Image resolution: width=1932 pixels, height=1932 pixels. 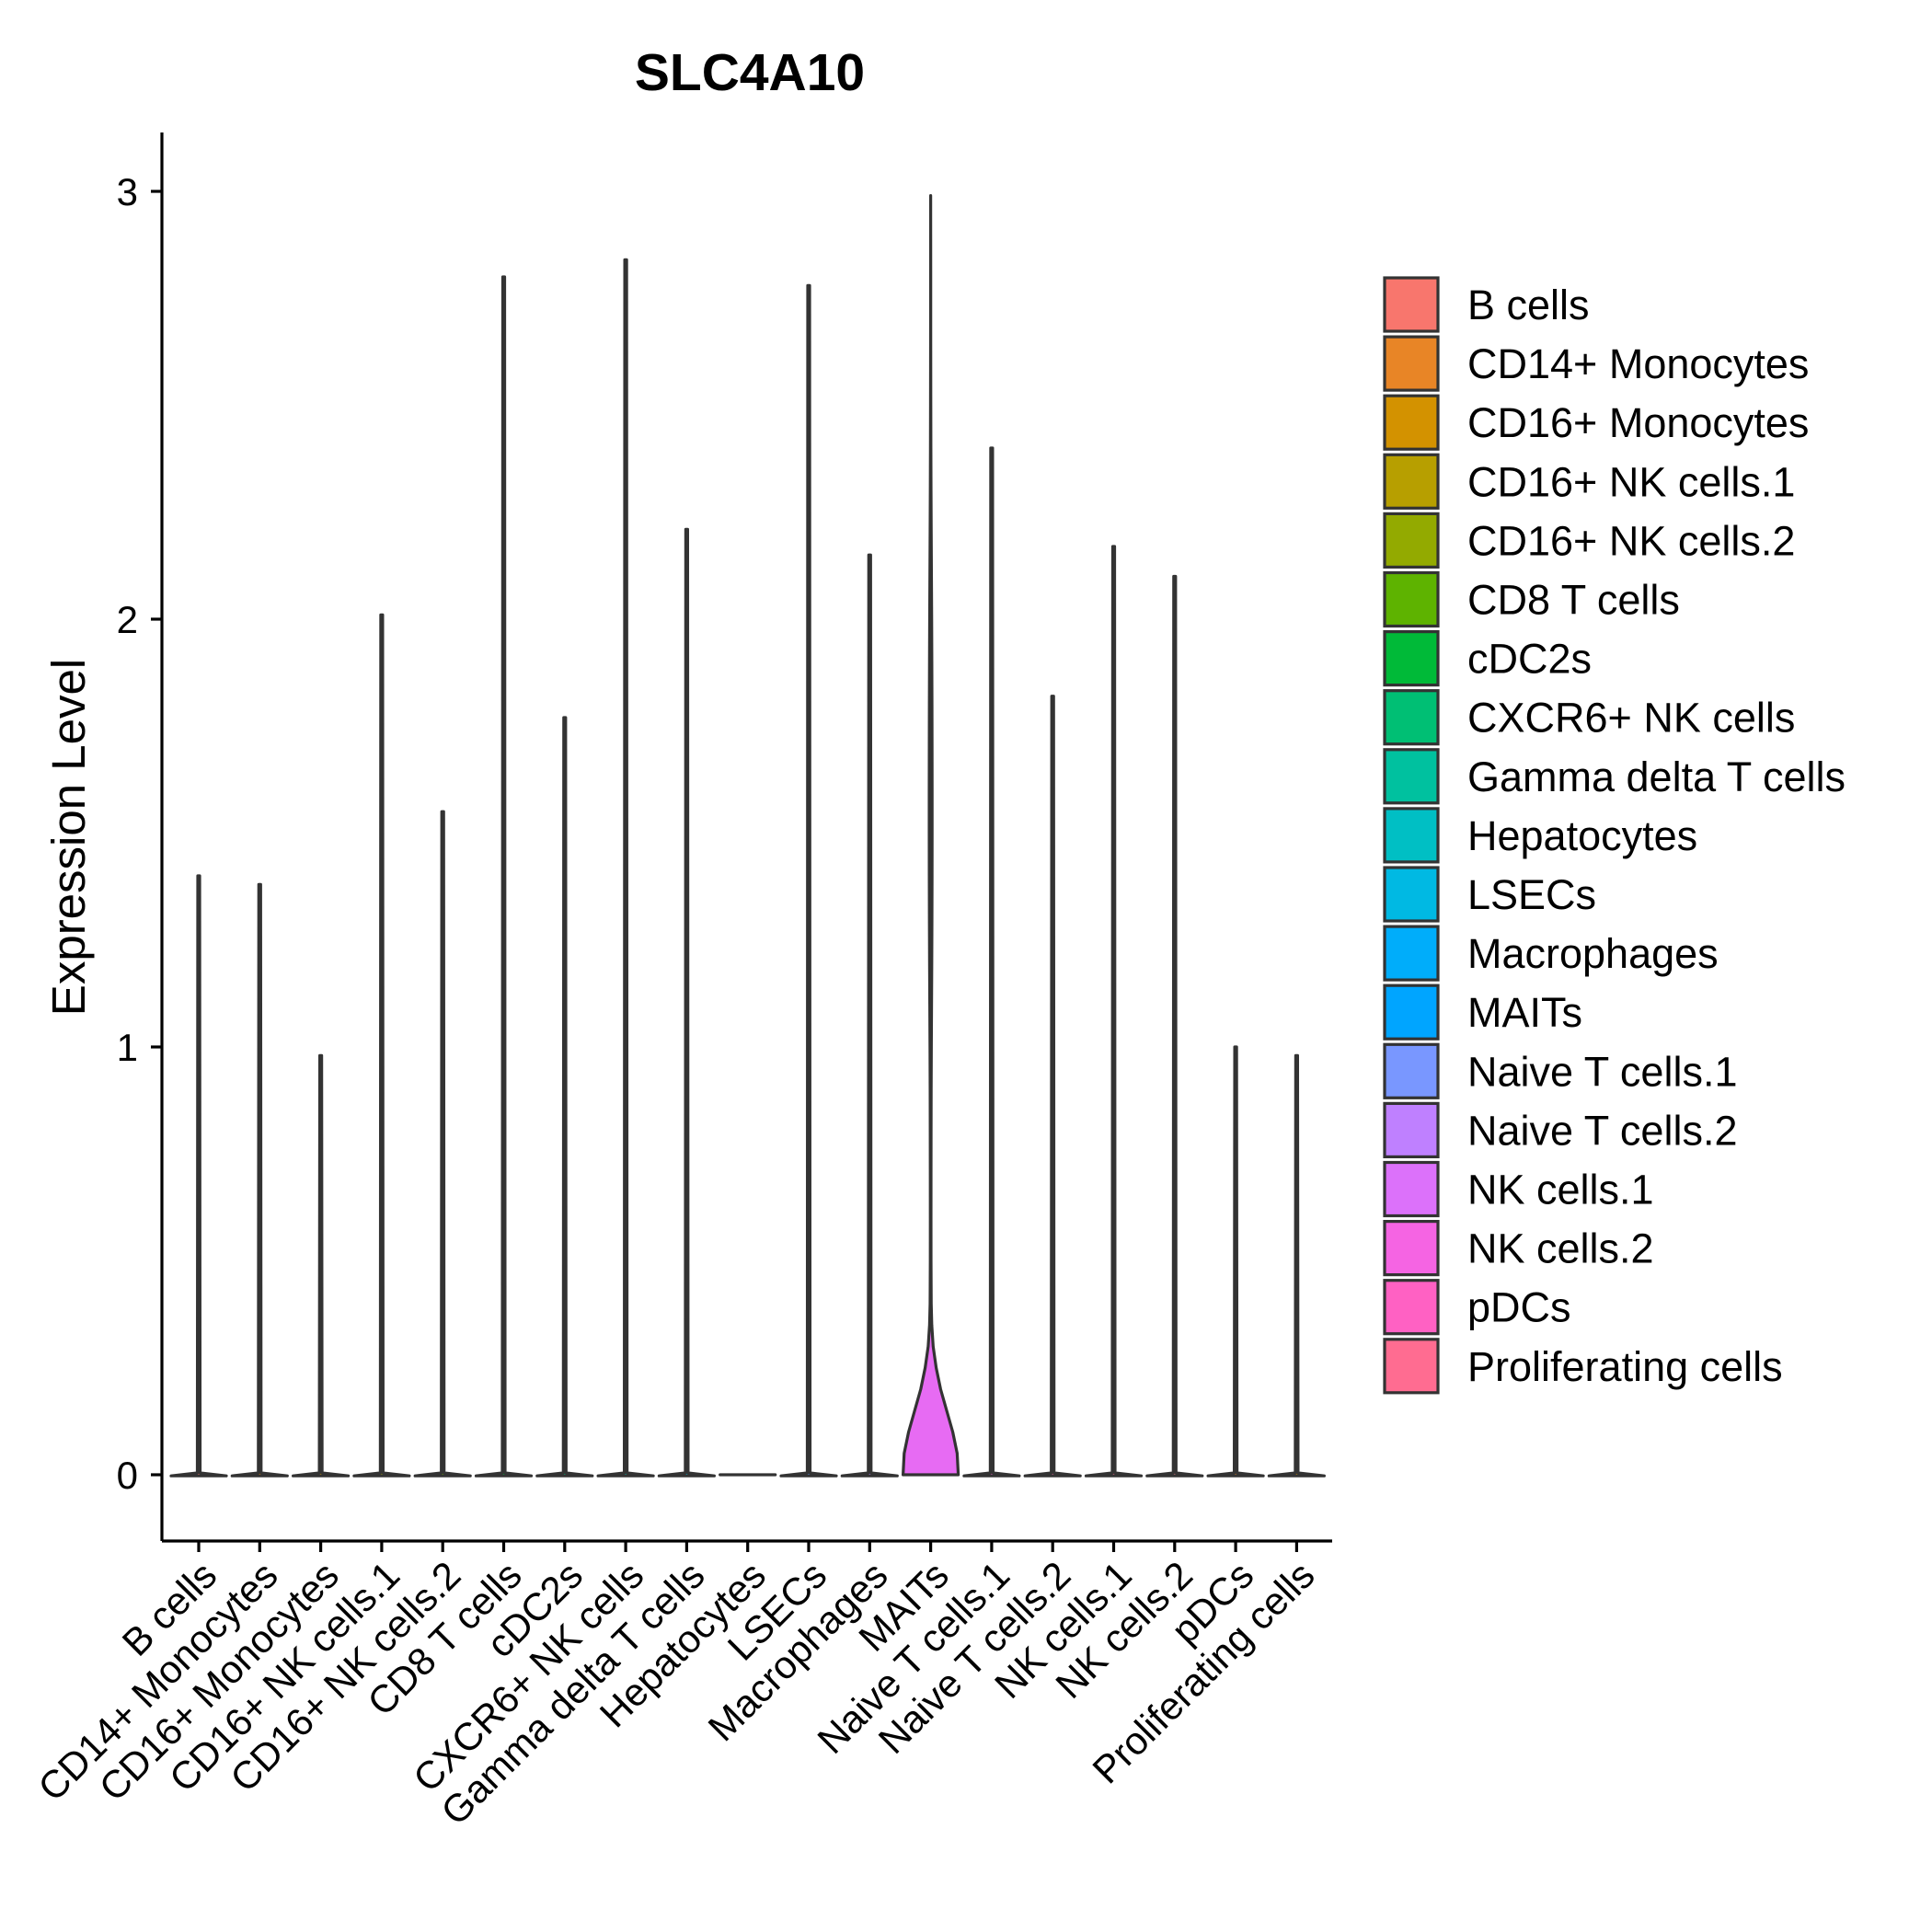 I want to click on y-tick-label: 2, so click(x=127, y=619).